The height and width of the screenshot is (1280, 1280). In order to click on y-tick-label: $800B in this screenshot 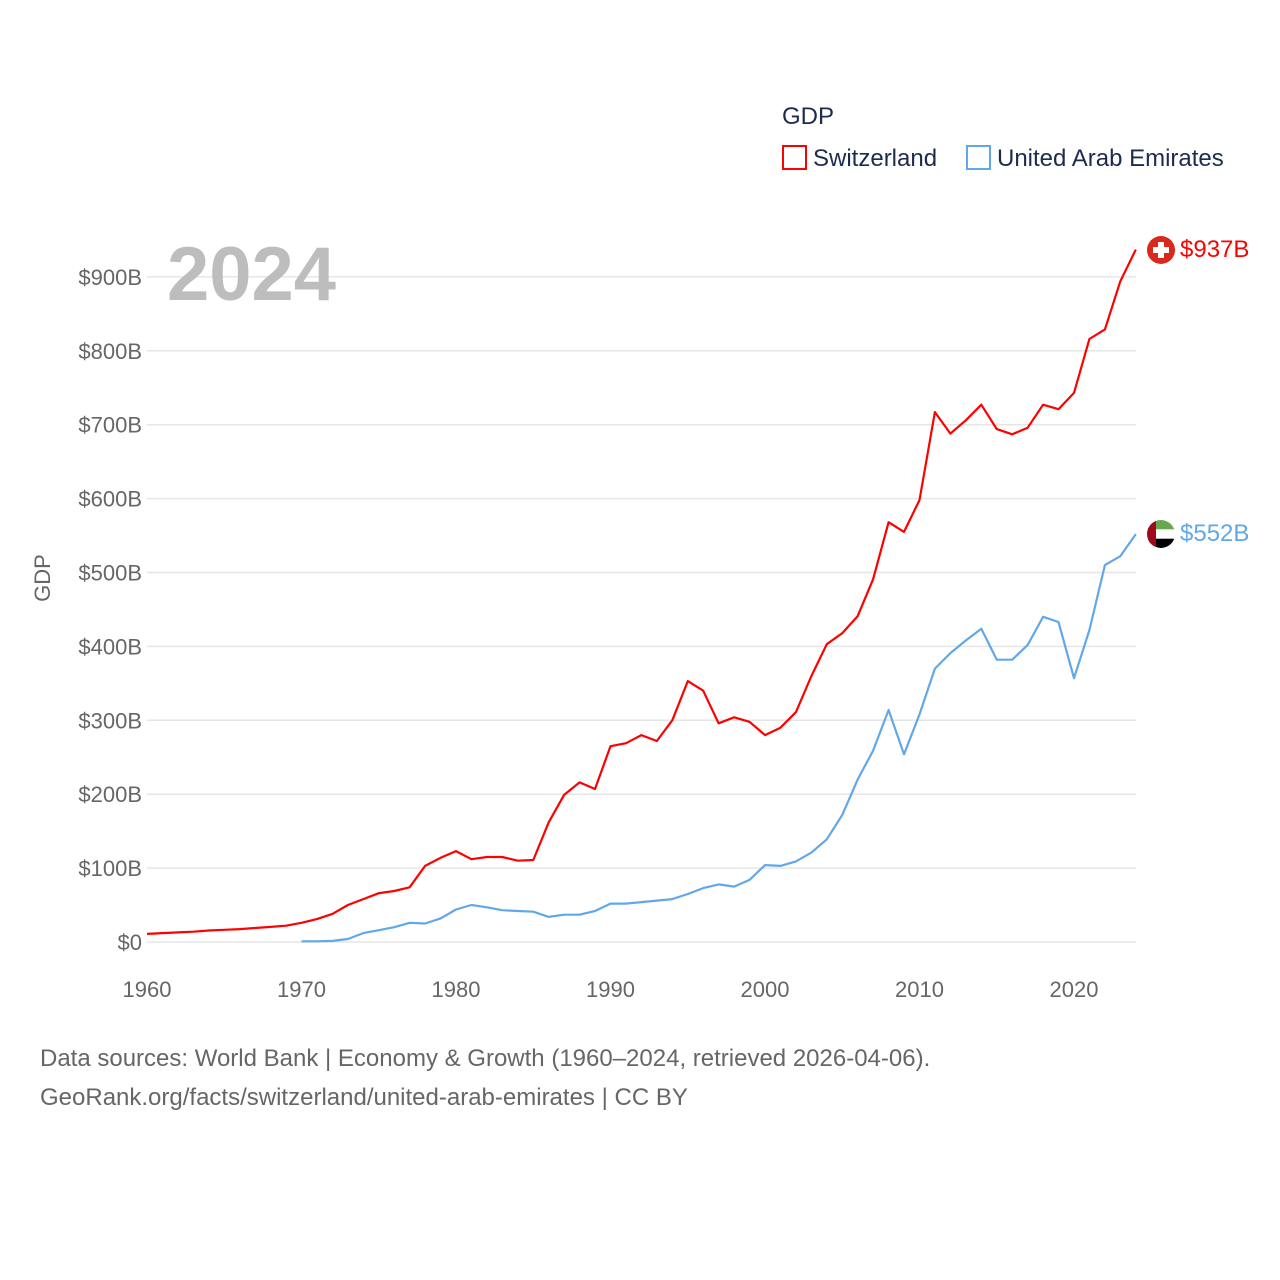, I will do `click(110, 351)`.